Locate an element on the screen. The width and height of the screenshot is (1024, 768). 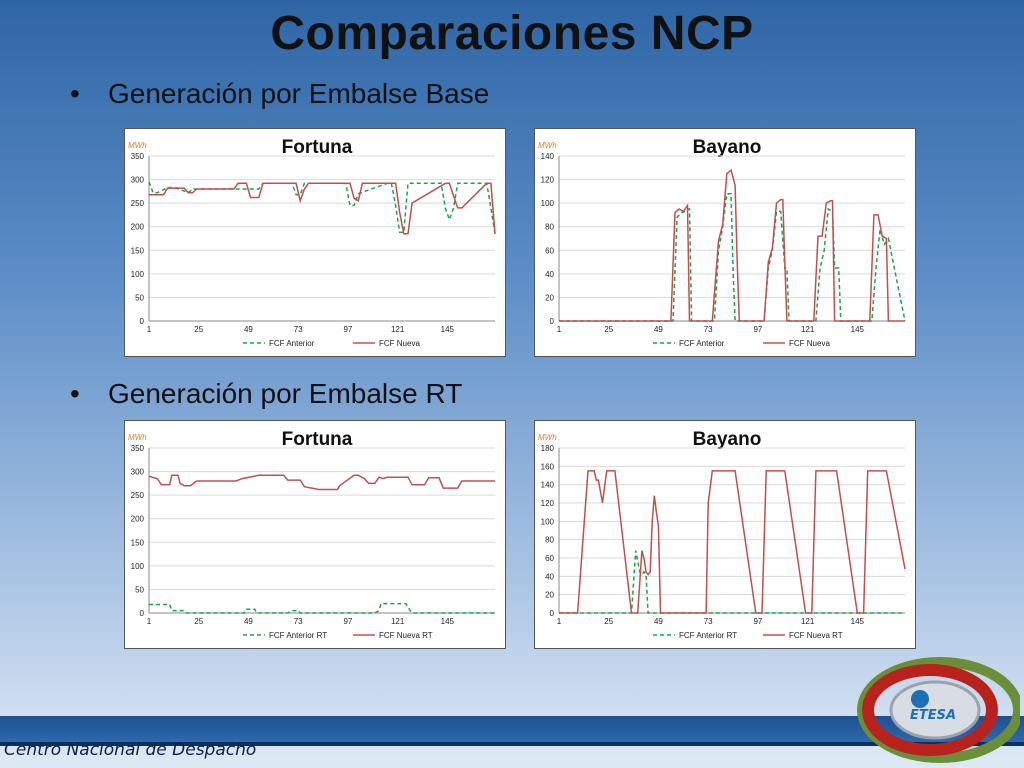
bullet-rt-text: Generación por Embalse RT is located at coordinates (285, 393).